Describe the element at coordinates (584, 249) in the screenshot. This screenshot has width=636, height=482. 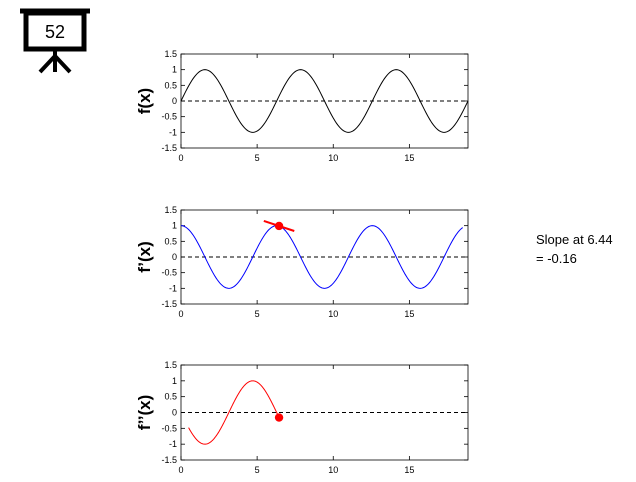
I see `slope-annotation: Slope at 6.44 = -0.16` at that location.